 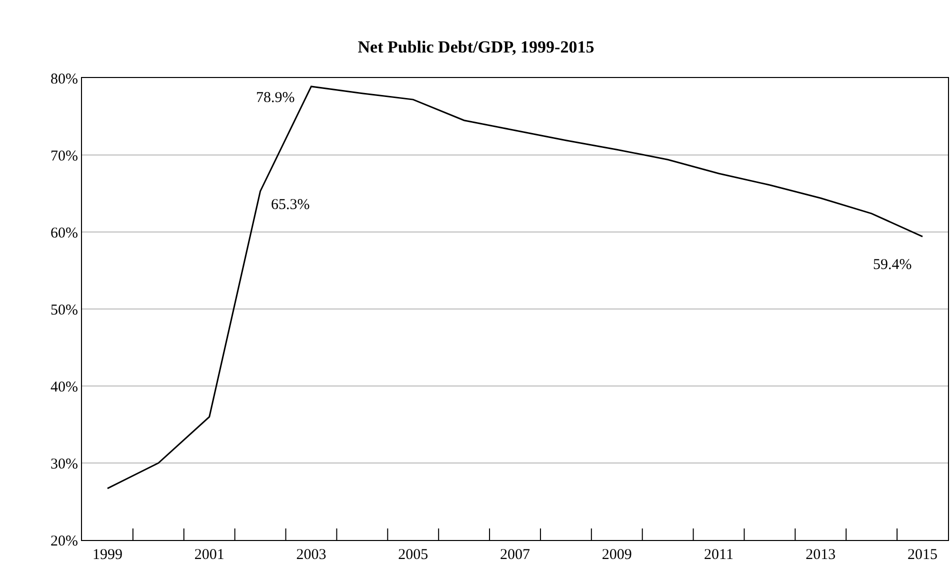 I want to click on x-tick-label: 2011, so click(x=719, y=555).